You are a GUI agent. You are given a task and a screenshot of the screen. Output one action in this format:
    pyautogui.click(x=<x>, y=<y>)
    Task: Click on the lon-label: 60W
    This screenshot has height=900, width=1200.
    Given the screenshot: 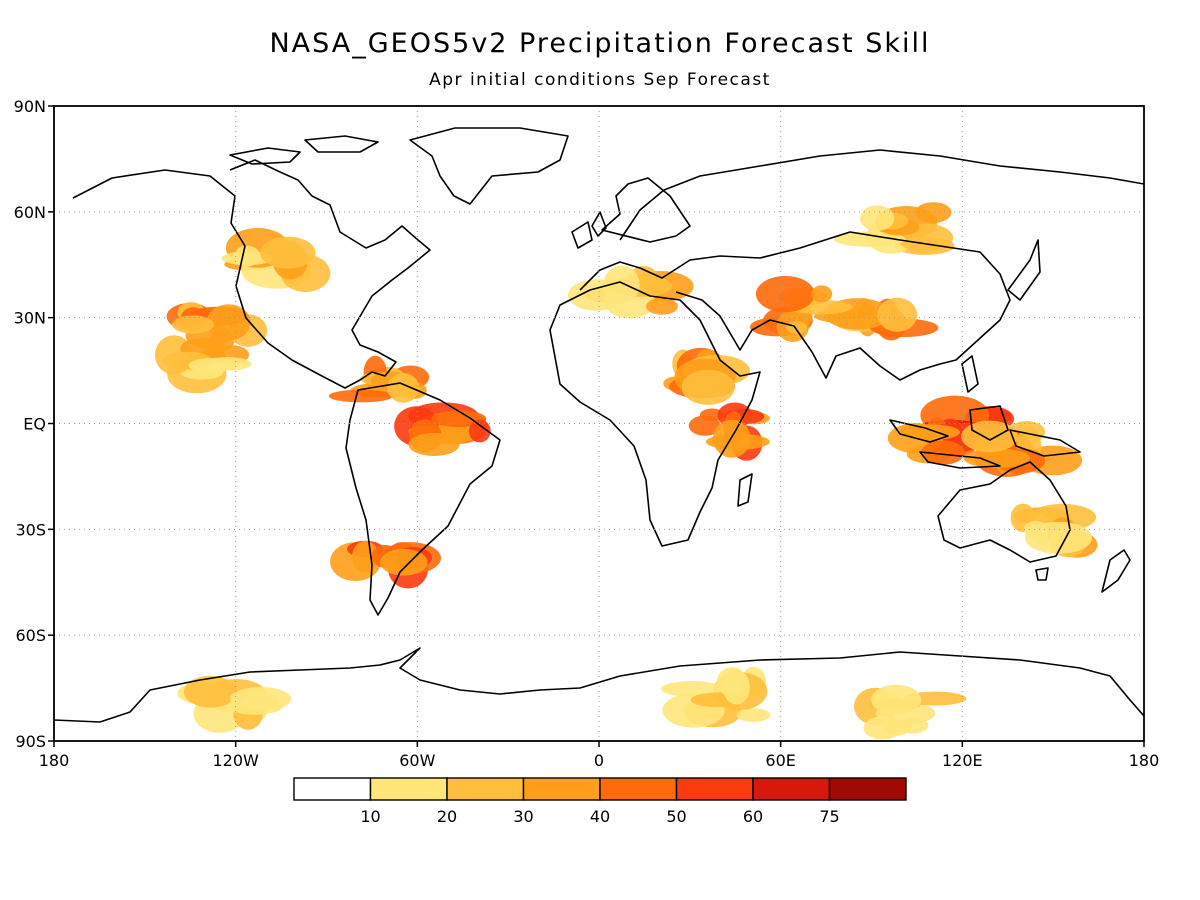 What is the action you would take?
    pyautogui.click(x=417, y=760)
    